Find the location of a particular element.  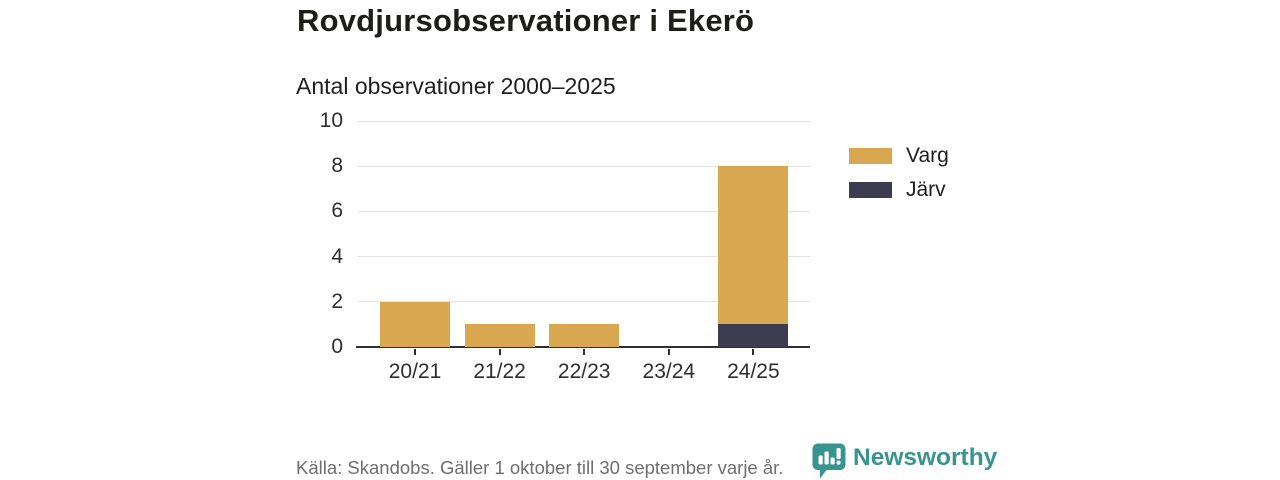

newsworthy-brand-link: Newsworthy is located at coordinates (904, 461).